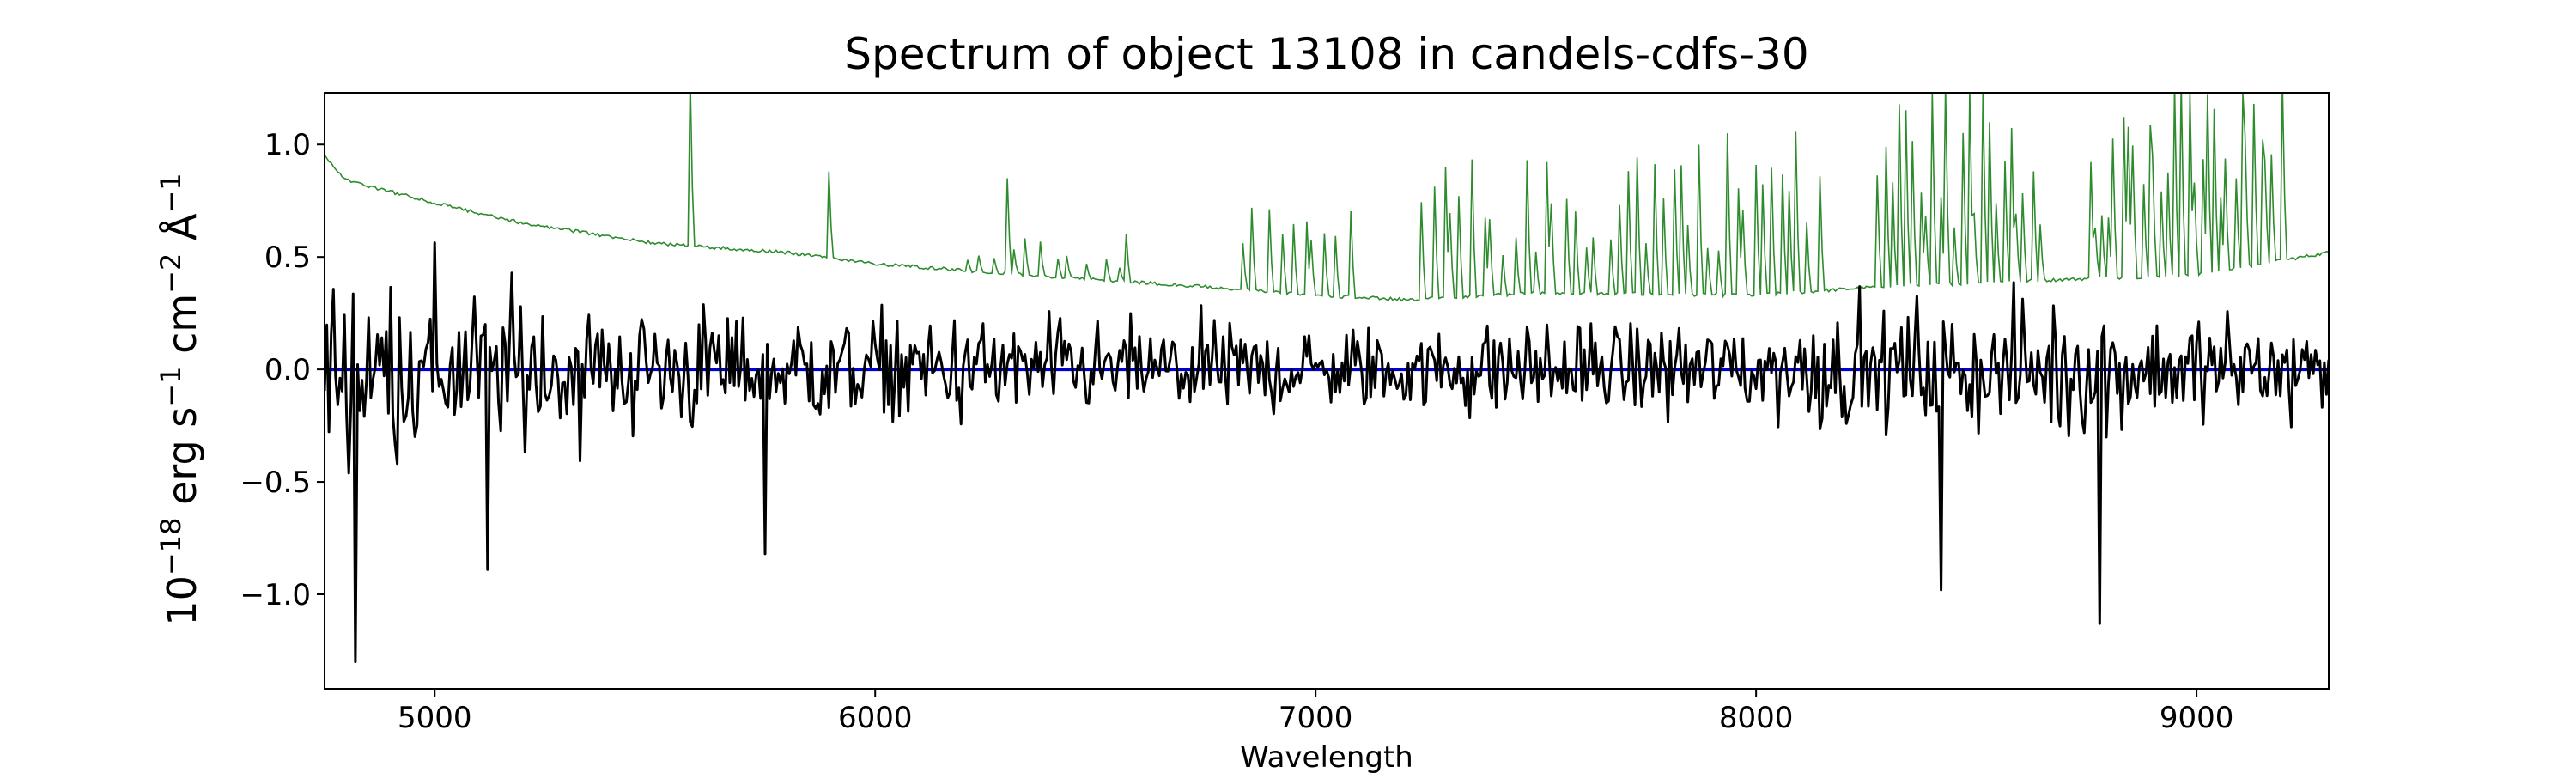  Describe the element at coordinates (1327, 756) in the screenshot. I see `x-axis-label: Wavelength` at that location.